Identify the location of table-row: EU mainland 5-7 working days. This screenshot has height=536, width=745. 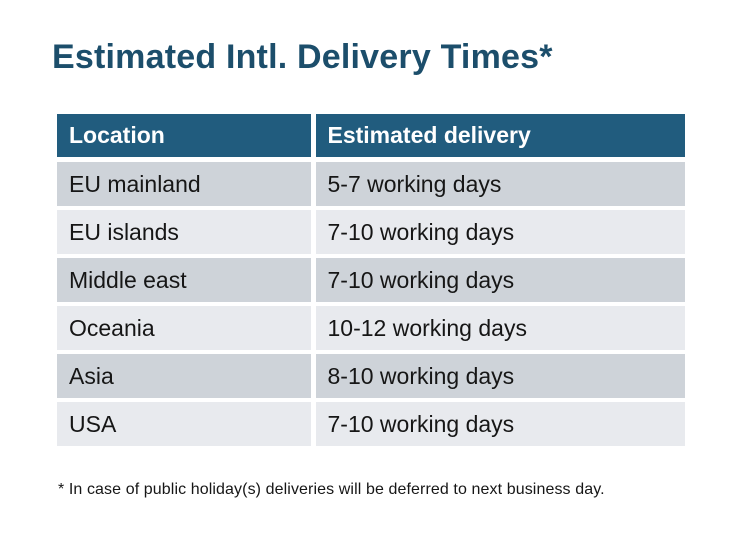
(371, 185).